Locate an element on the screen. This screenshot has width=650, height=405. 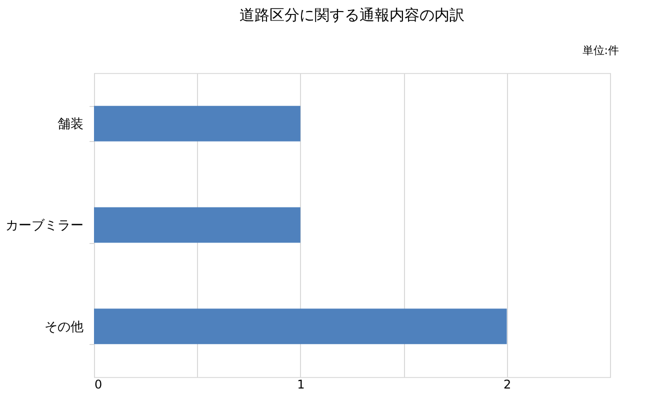
text: 単位:件 is located at coordinates (600, 50).